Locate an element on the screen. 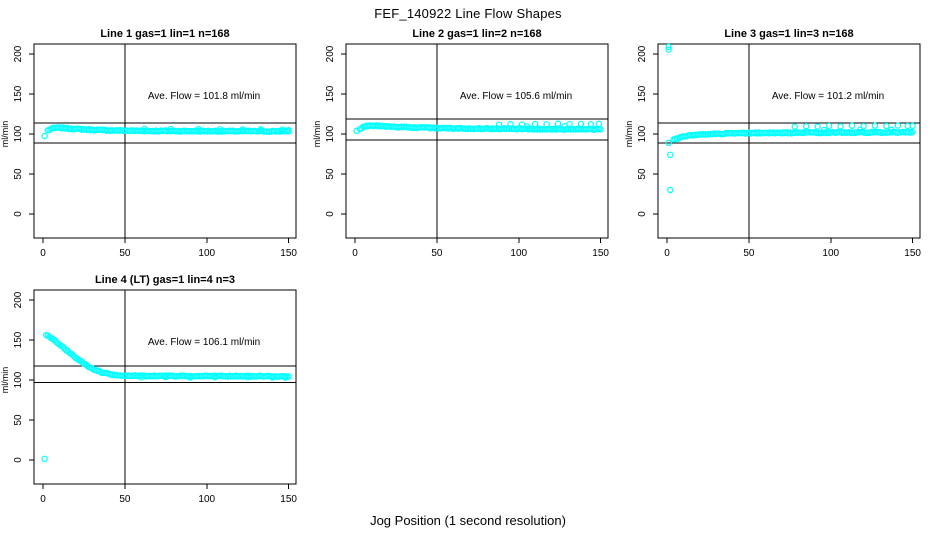  ave-flow-annotation: Ave. Flow = 105.6 ml/min is located at coordinates (516, 96).